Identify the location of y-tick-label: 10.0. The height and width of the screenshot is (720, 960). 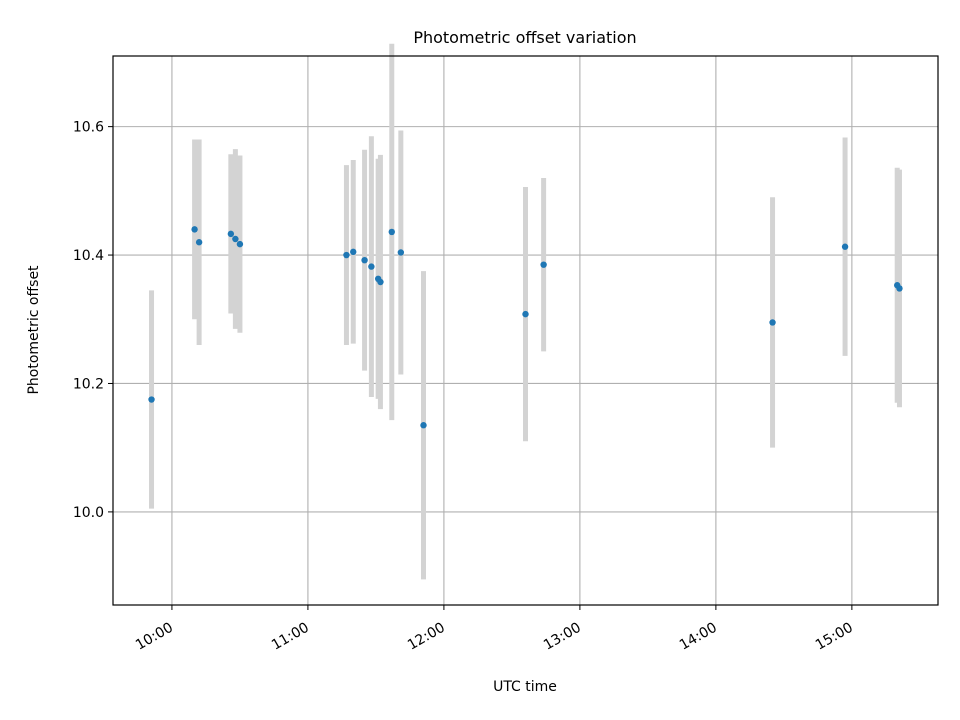
(88, 513).